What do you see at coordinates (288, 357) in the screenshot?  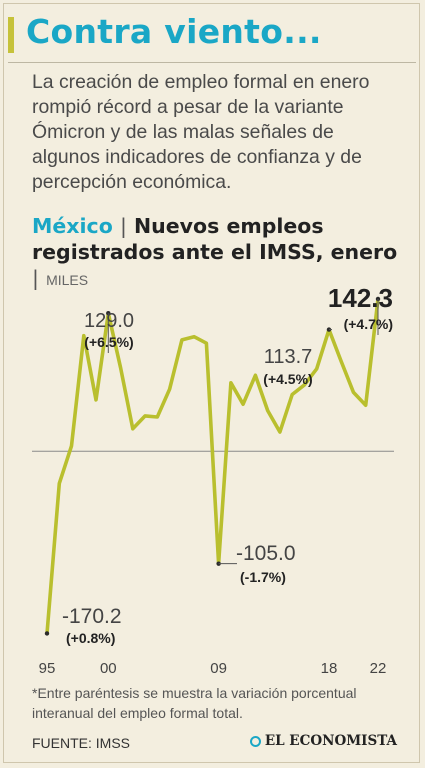 I see `annotation-value-2018: 113.7` at bounding box center [288, 357].